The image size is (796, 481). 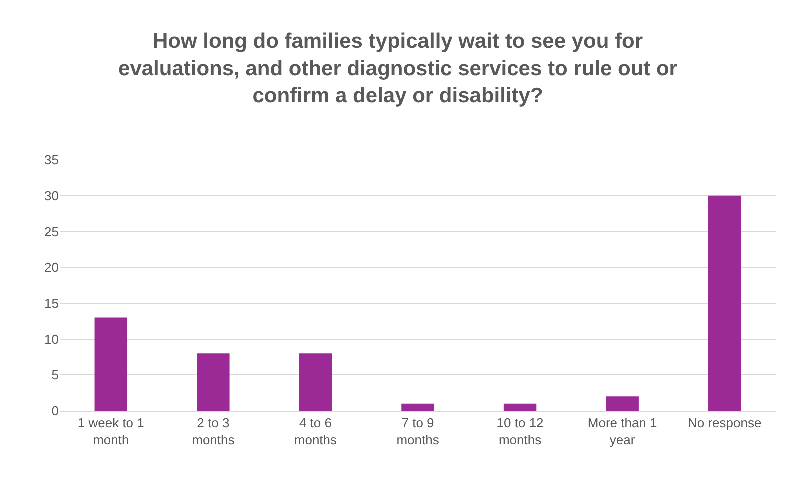 What do you see at coordinates (520, 432) in the screenshot?
I see `x-tick-label: 10 to 12 months` at bounding box center [520, 432].